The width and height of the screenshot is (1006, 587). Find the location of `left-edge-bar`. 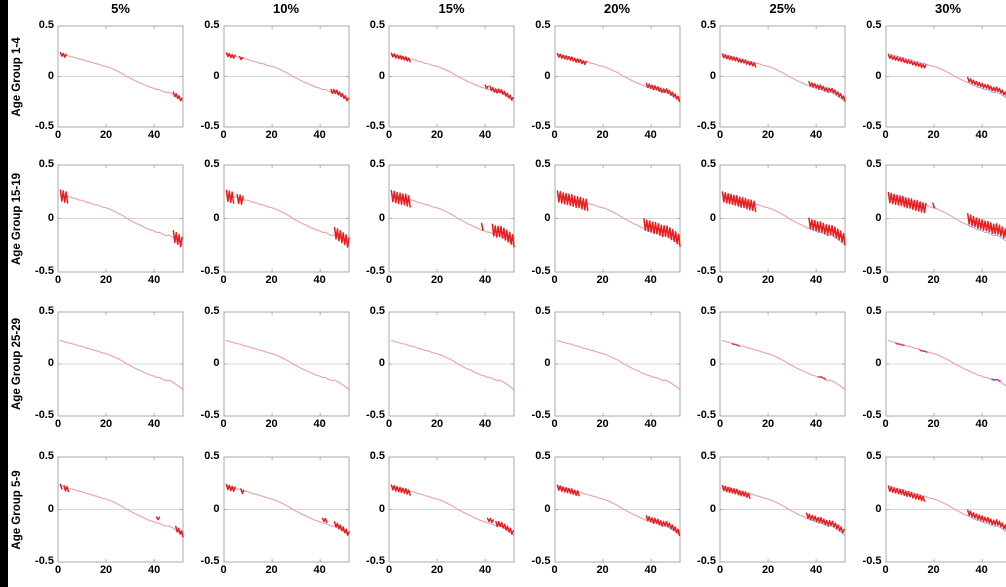

left-edge-bar is located at coordinates (4, 293).